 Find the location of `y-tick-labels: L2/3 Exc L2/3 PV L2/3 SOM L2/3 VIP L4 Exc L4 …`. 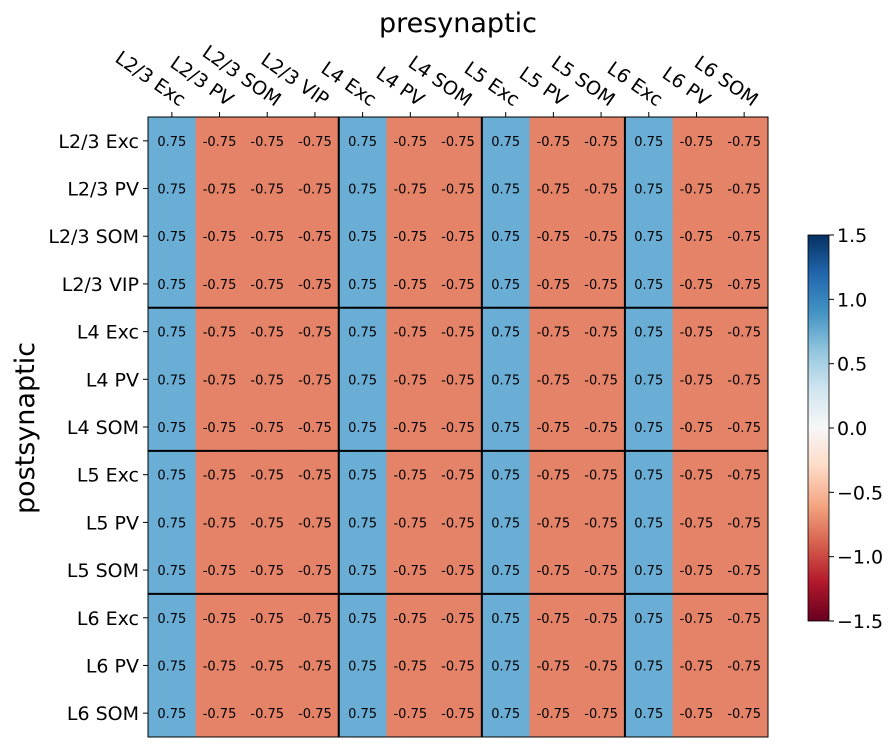

y-tick-labels: L2/3 Exc L2/3 PV L2/3 SOM L2/3 VIP L4 Exc L4 … is located at coordinates (98, 428).